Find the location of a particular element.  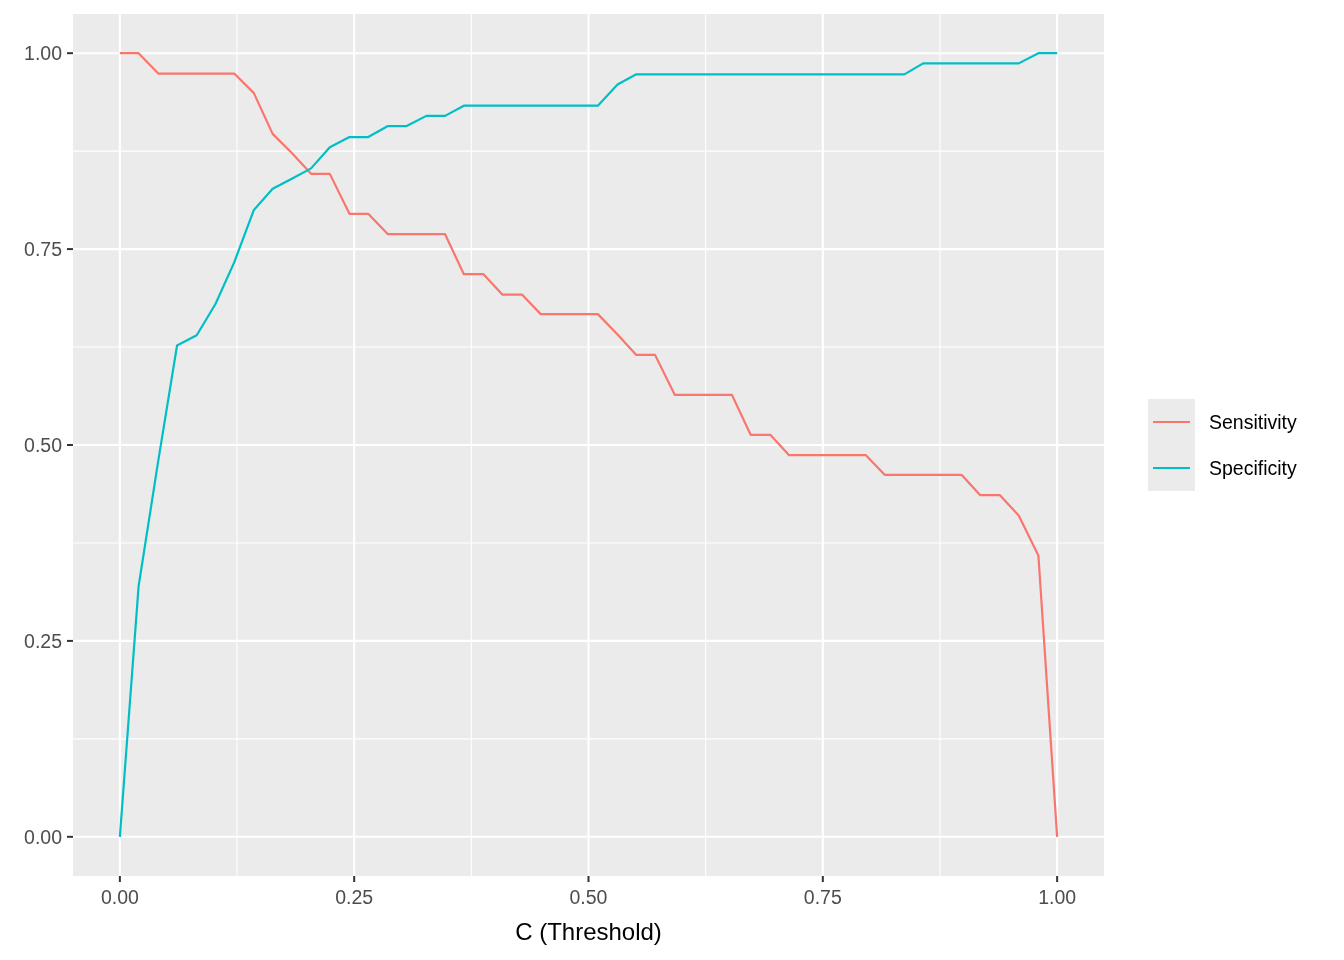

x-tick-label: 0.75 is located at coordinates (822, 897).